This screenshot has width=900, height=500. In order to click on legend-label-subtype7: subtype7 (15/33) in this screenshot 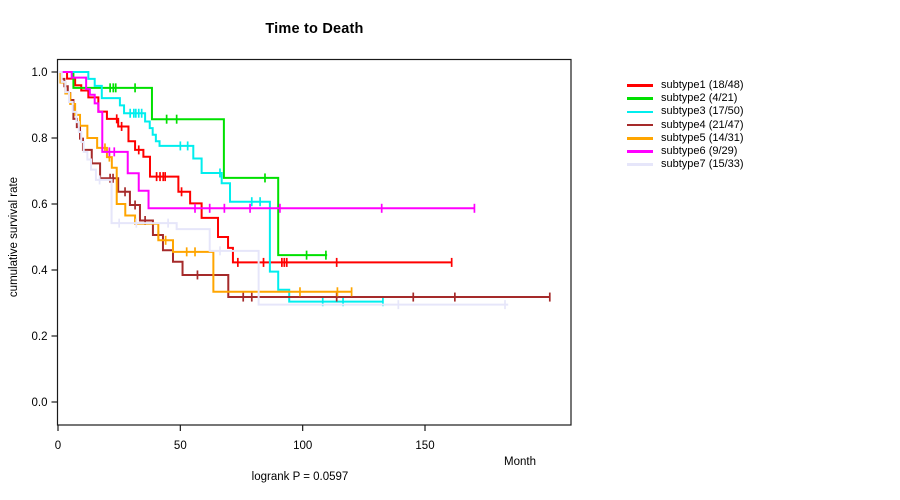, I will do `click(702, 164)`.